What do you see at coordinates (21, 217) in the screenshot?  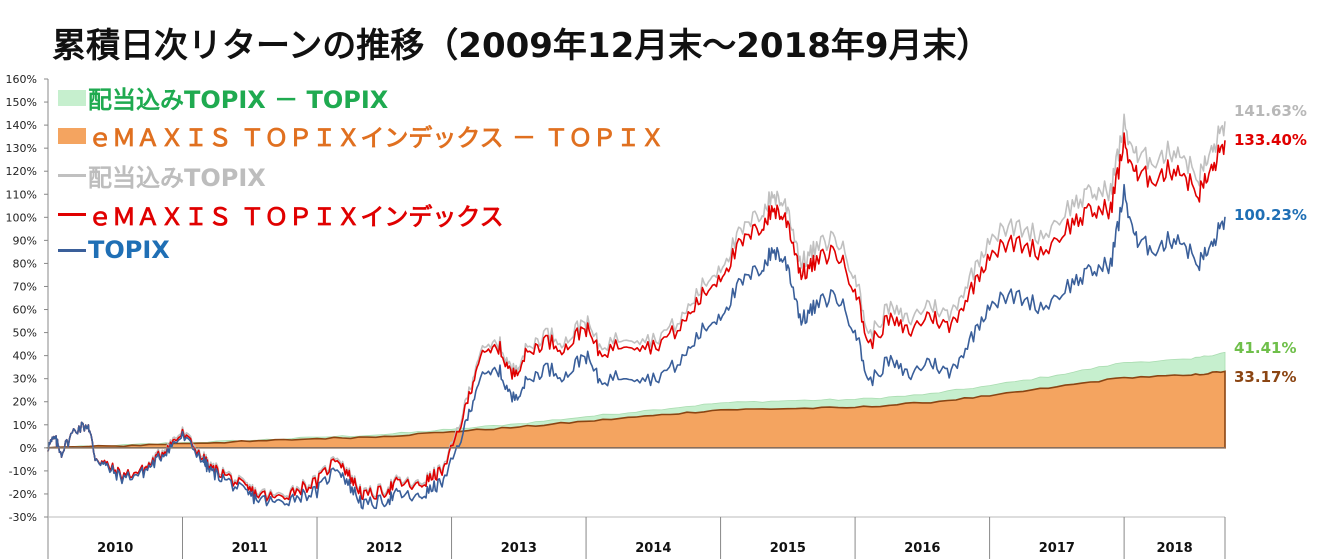 I see `y-tick-label: 100%` at bounding box center [21, 217].